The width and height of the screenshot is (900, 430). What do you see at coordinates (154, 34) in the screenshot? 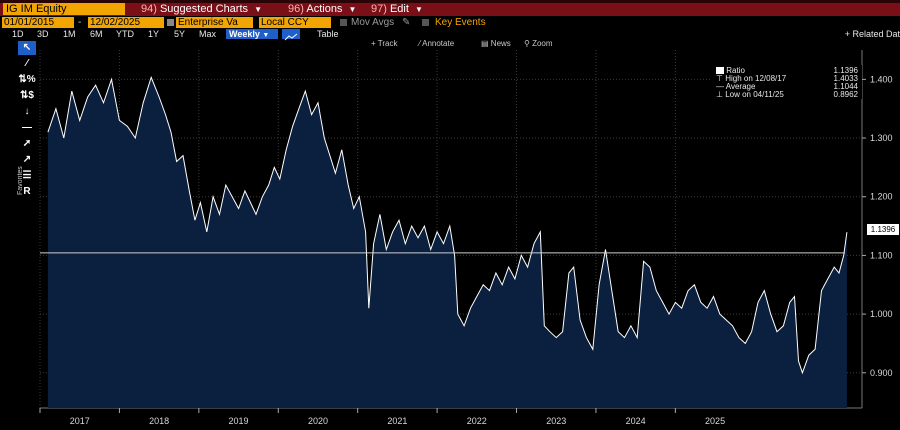
I see `range-1y: 1Y` at bounding box center [154, 34].